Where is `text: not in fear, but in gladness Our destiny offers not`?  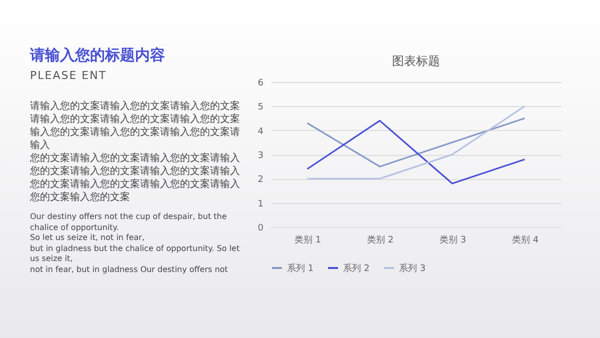
text: not in fear, but in gladness Our destiny offers not is located at coordinates (129, 269).